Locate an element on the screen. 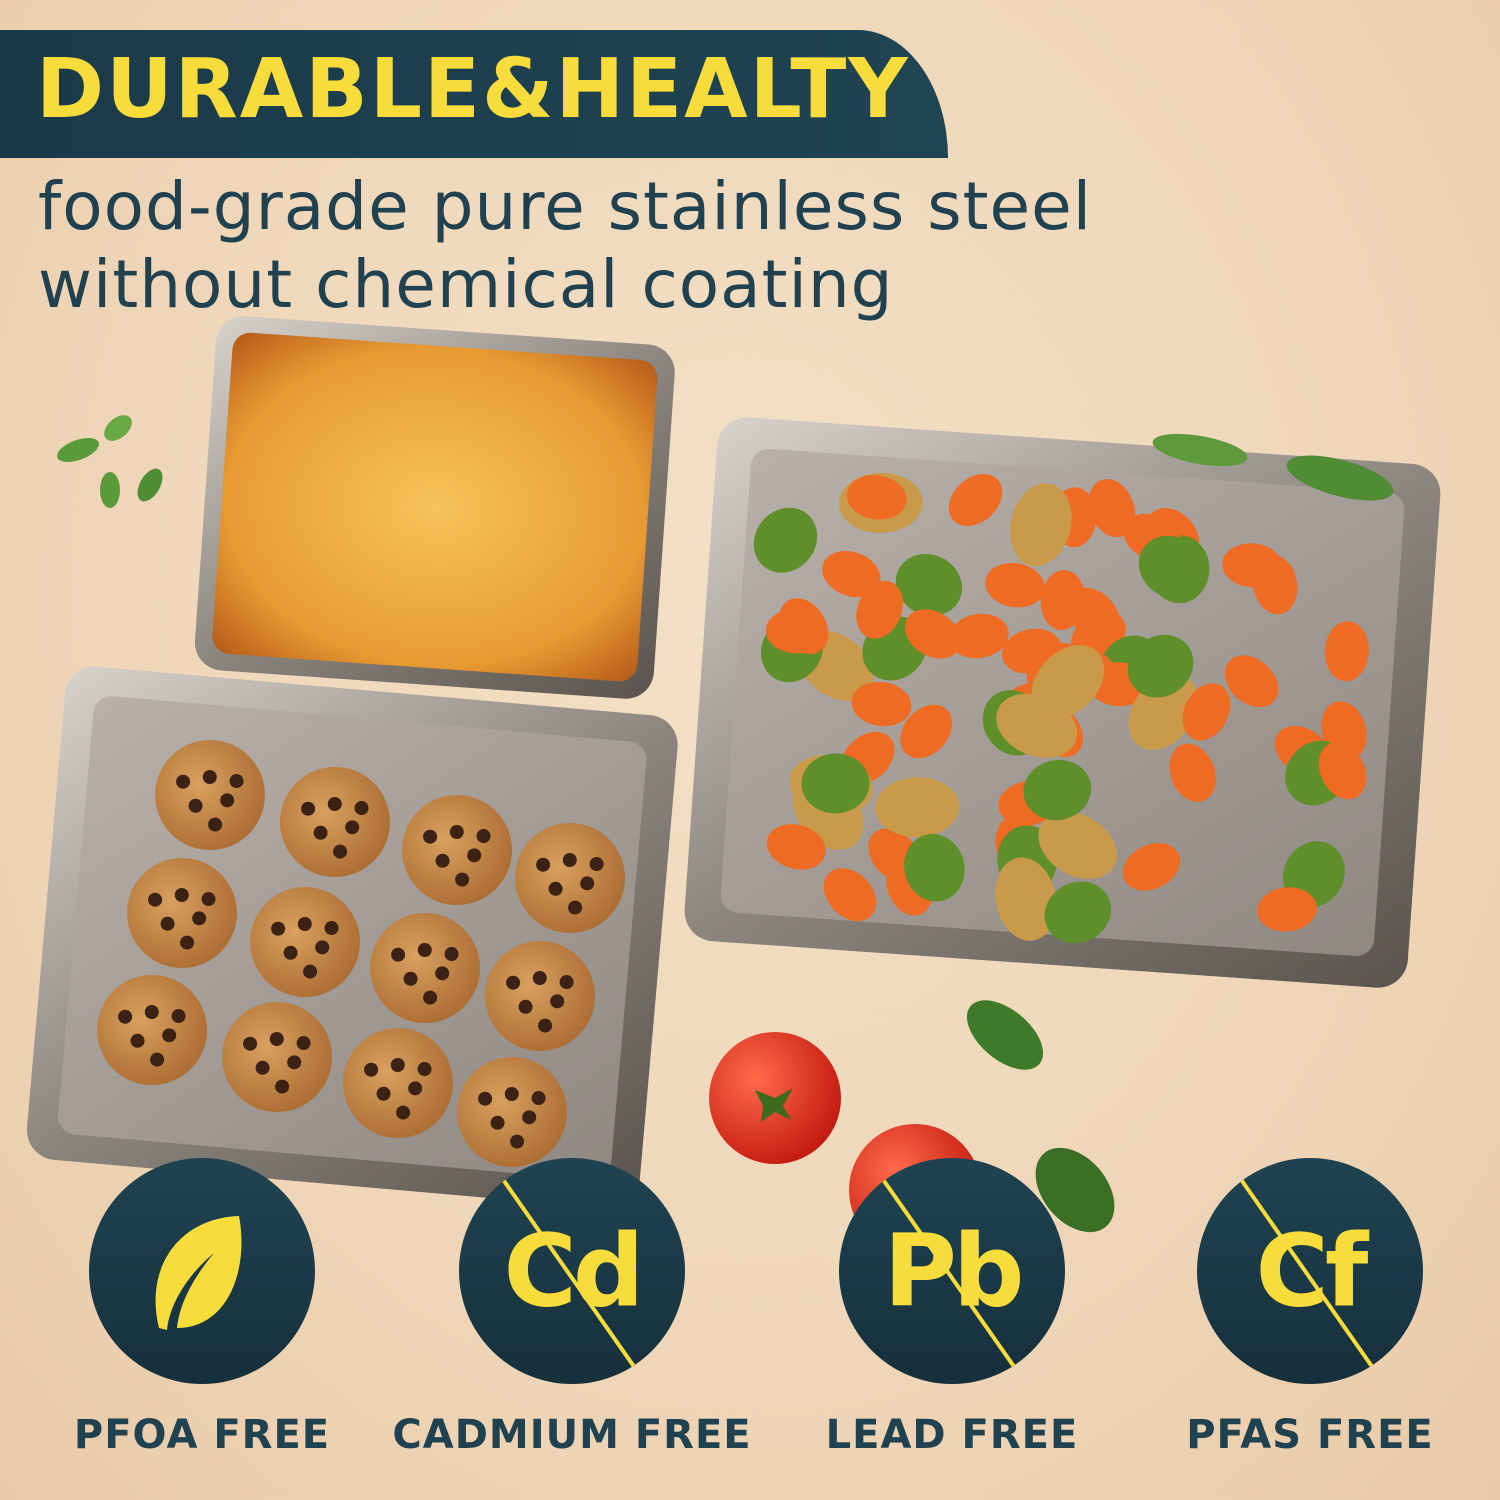 This screenshot has width=1500, height=1500. badge-label: CADMIUM FREE is located at coordinates (572, 1435).